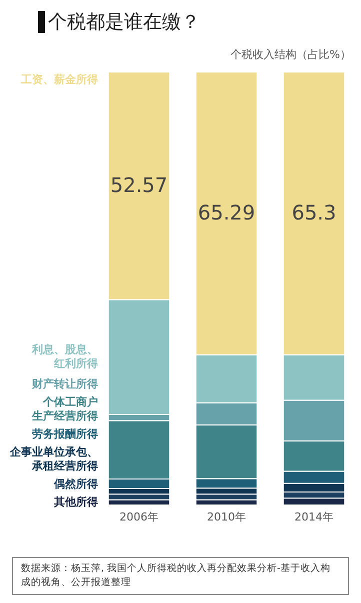 Image resolution: width=361 pixels, height=603 pixels. What do you see at coordinates (64, 383) in the screenshot?
I see `text: 财产转让所得` at bounding box center [64, 383].